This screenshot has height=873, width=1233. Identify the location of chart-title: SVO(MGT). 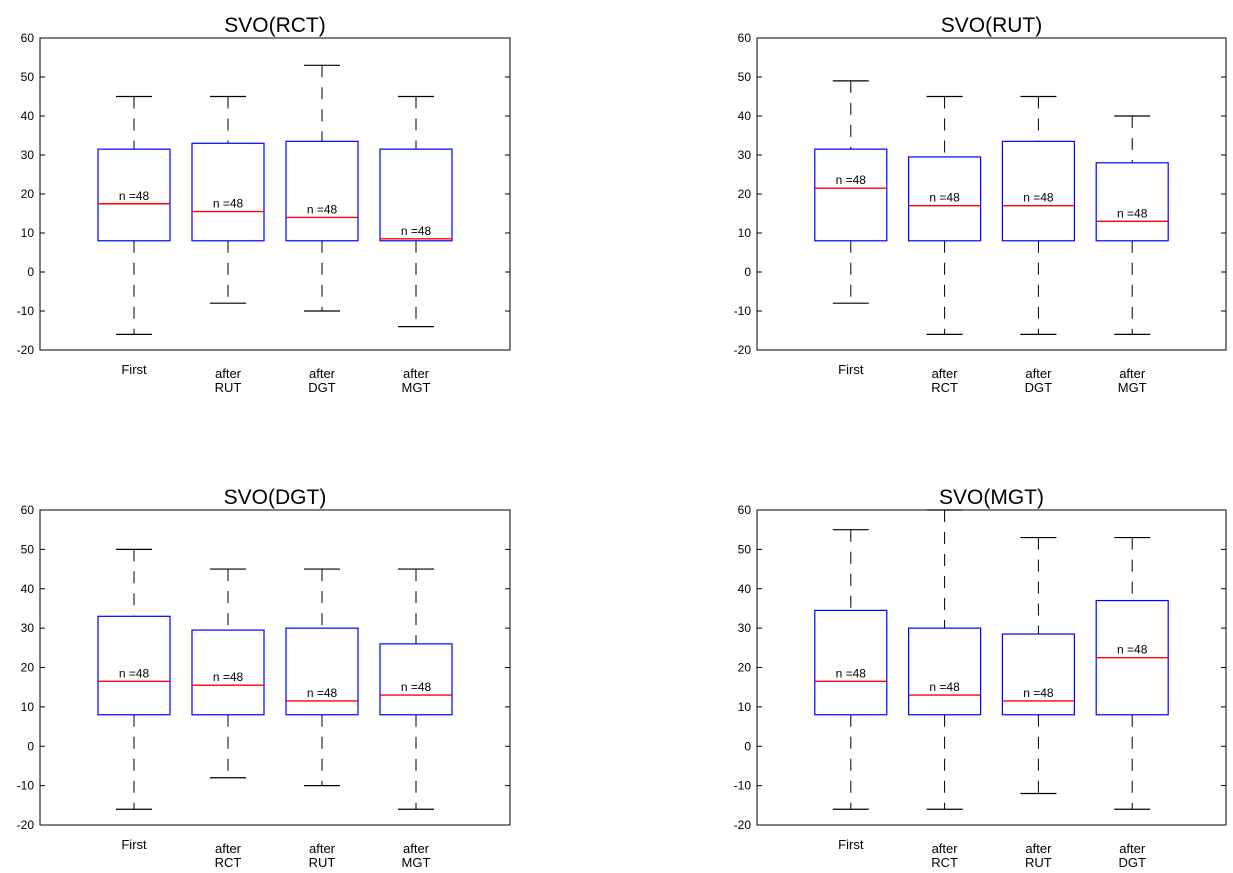
(991, 497).